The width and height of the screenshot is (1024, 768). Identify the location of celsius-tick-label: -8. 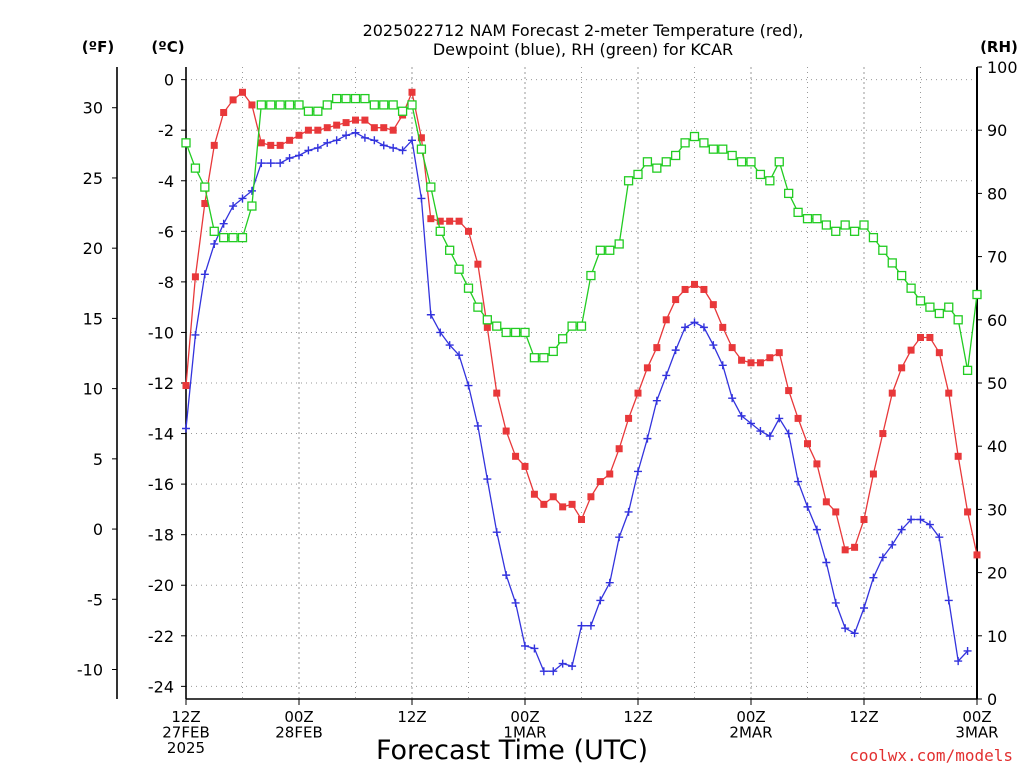
(166, 282).